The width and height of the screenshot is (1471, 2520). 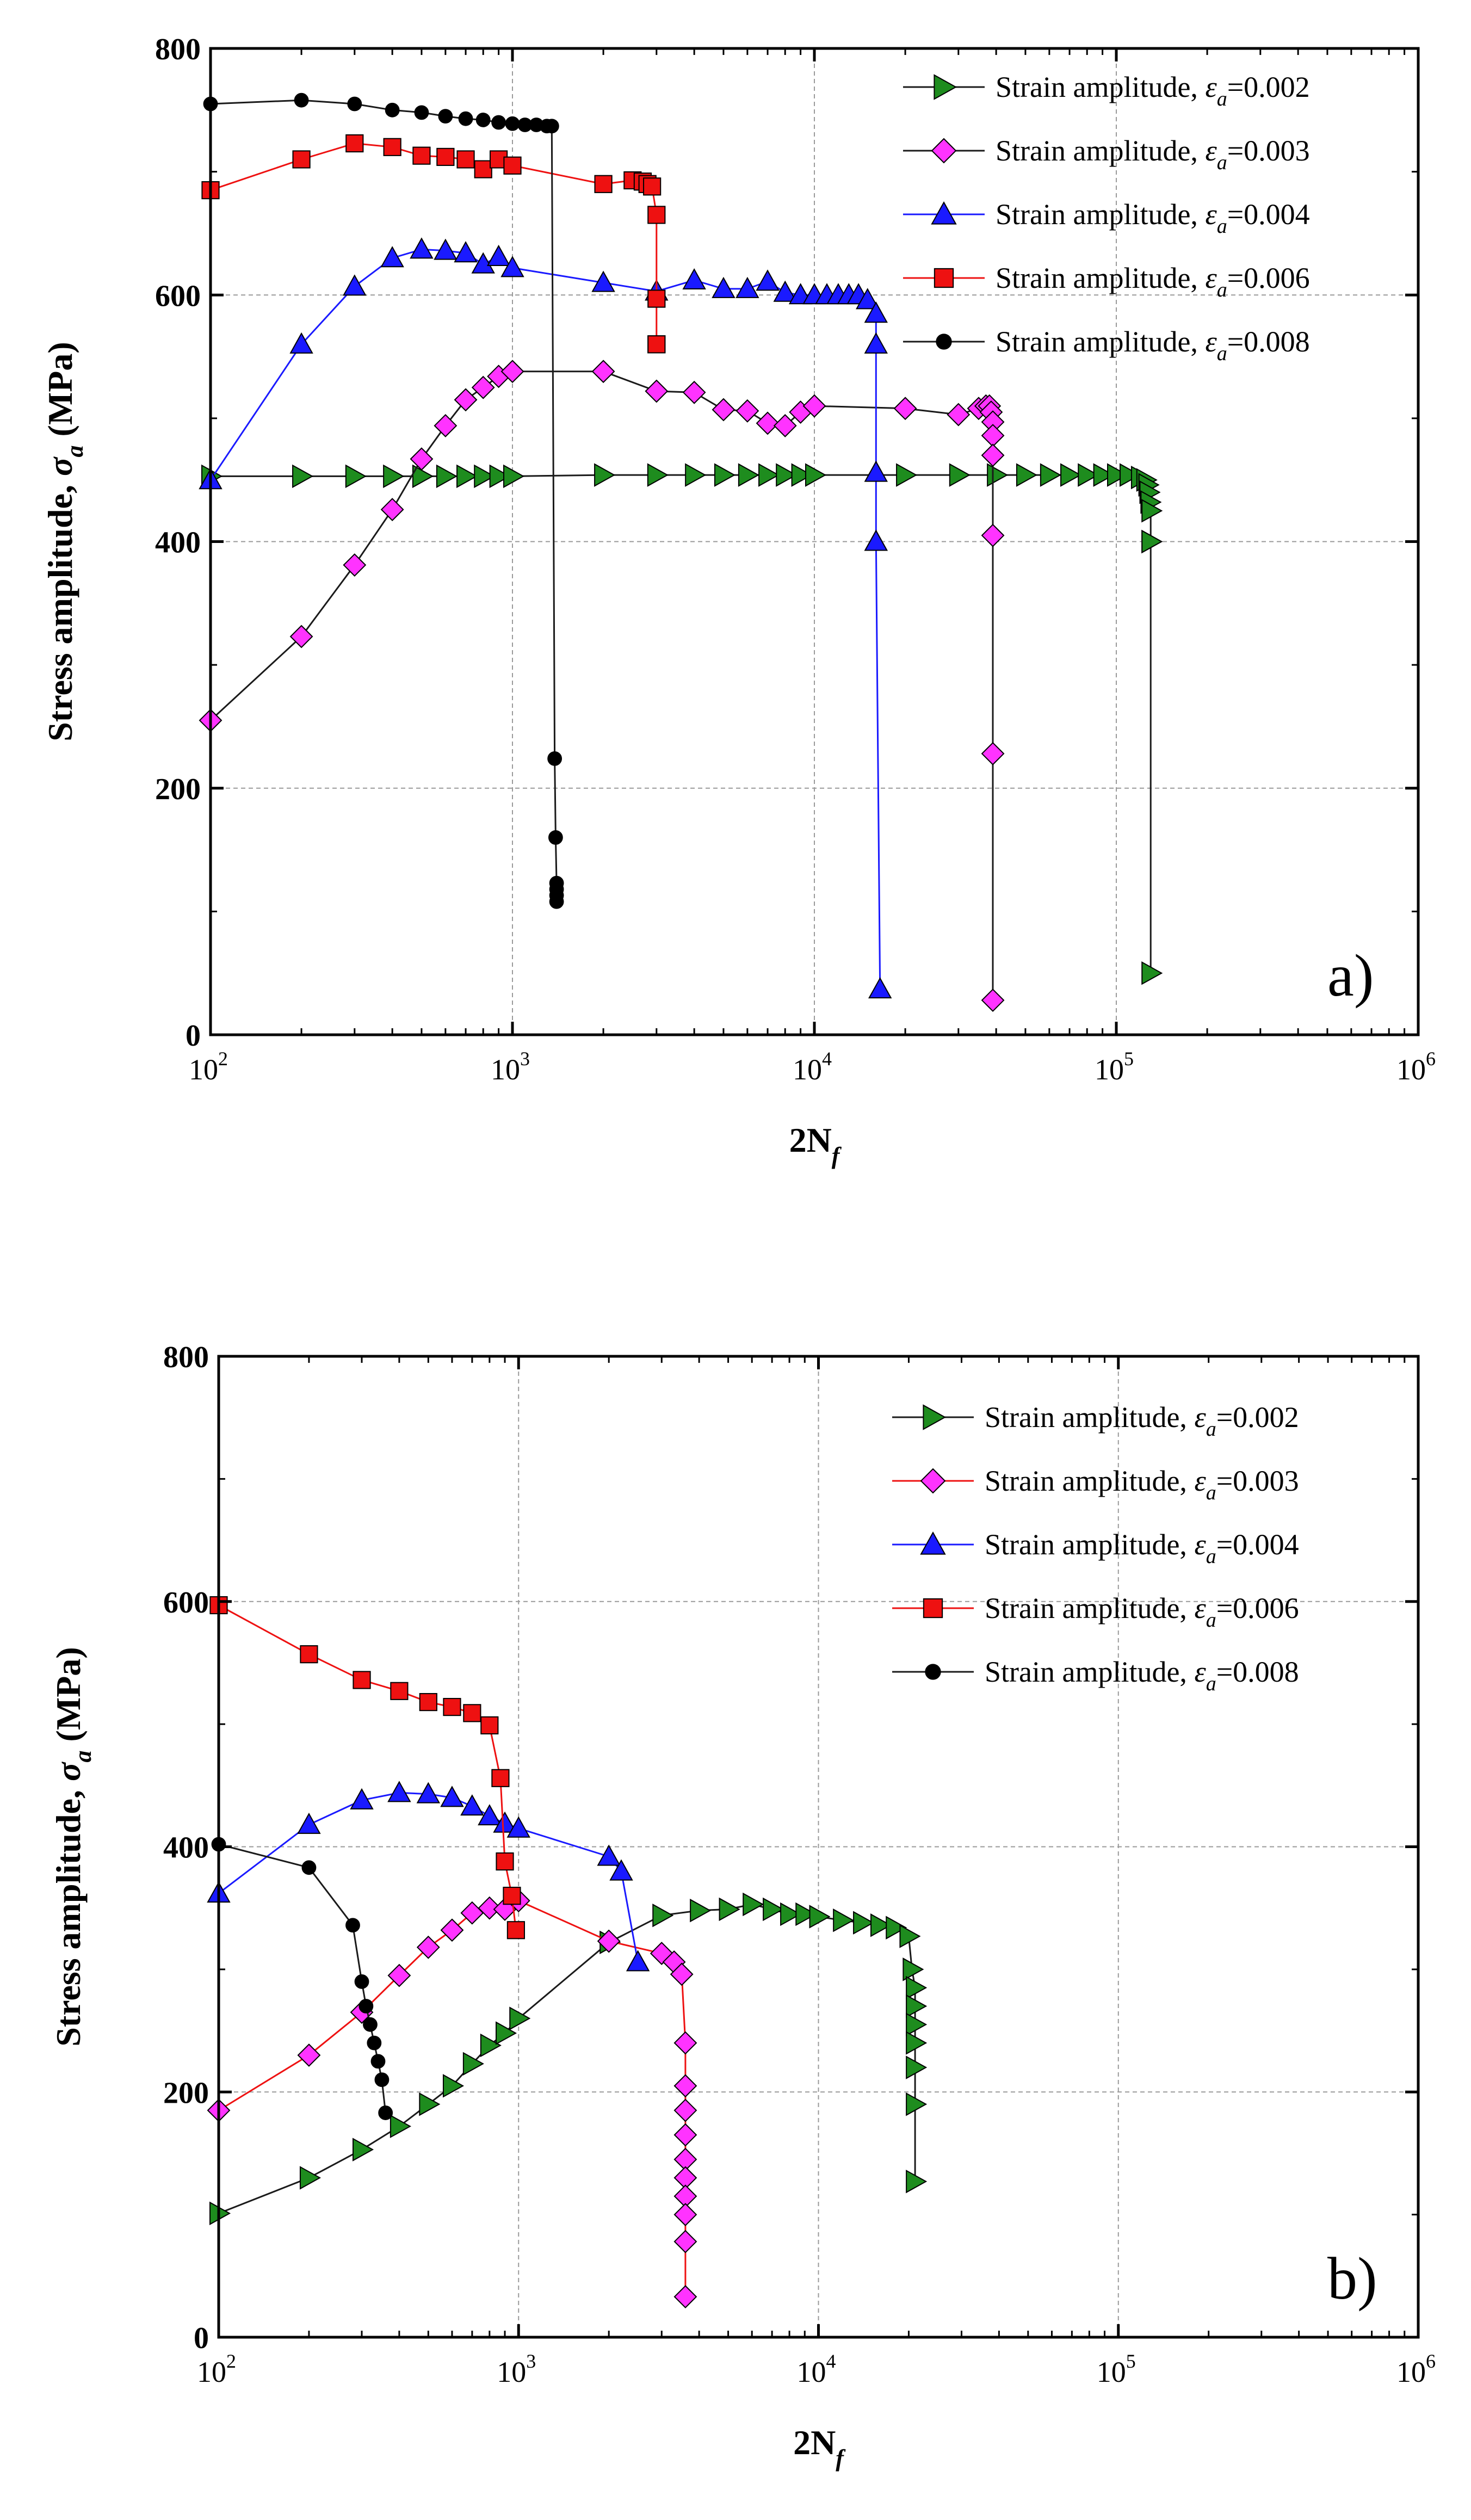 I want to click on legend-entry: Strain amplitude, εa=0.003, so click(x=1095, y=1485).